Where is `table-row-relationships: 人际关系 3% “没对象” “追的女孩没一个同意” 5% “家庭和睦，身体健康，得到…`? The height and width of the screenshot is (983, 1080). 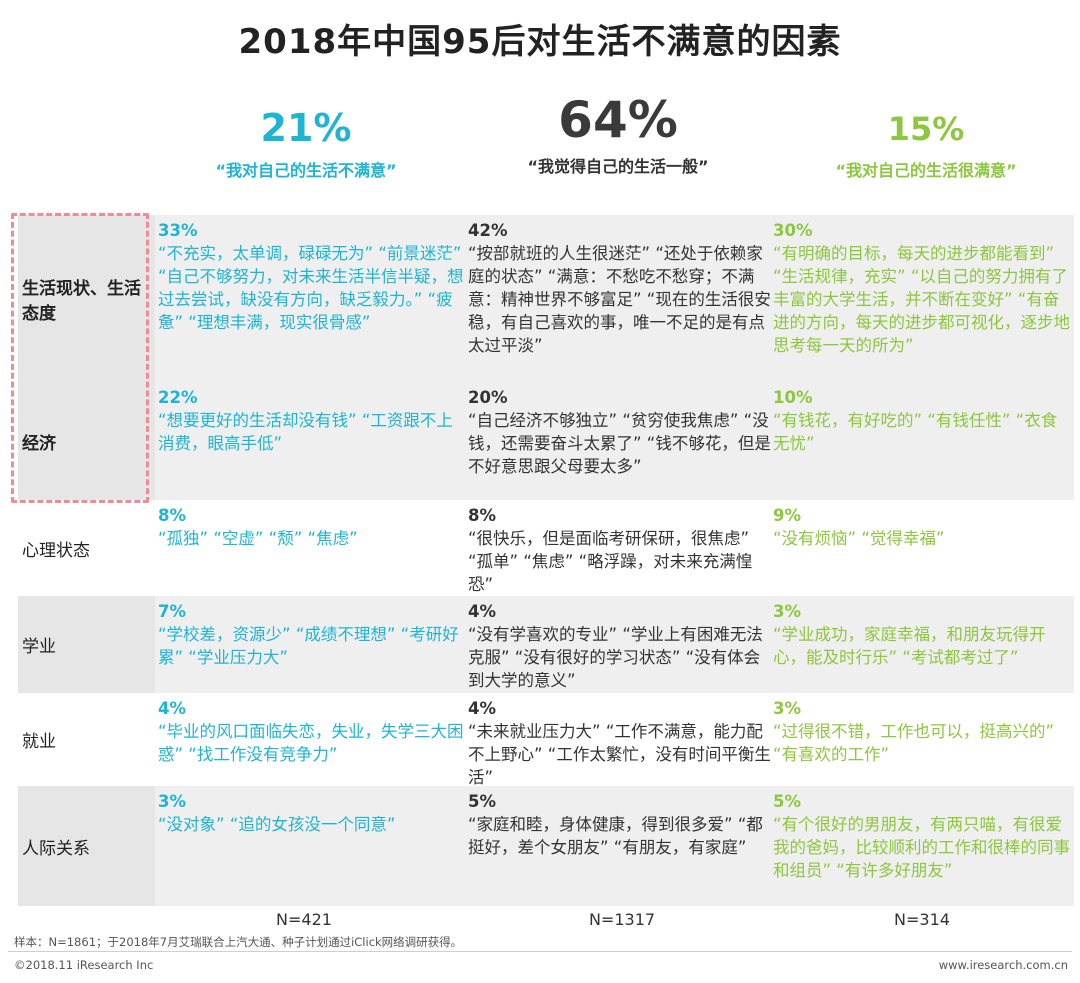 table-row-relationships: 人际关系 3% “没对象” “追的女孩没一个同意” 5% “家庭和睦，身体健康，得到… is located at coordinates (546, 846).